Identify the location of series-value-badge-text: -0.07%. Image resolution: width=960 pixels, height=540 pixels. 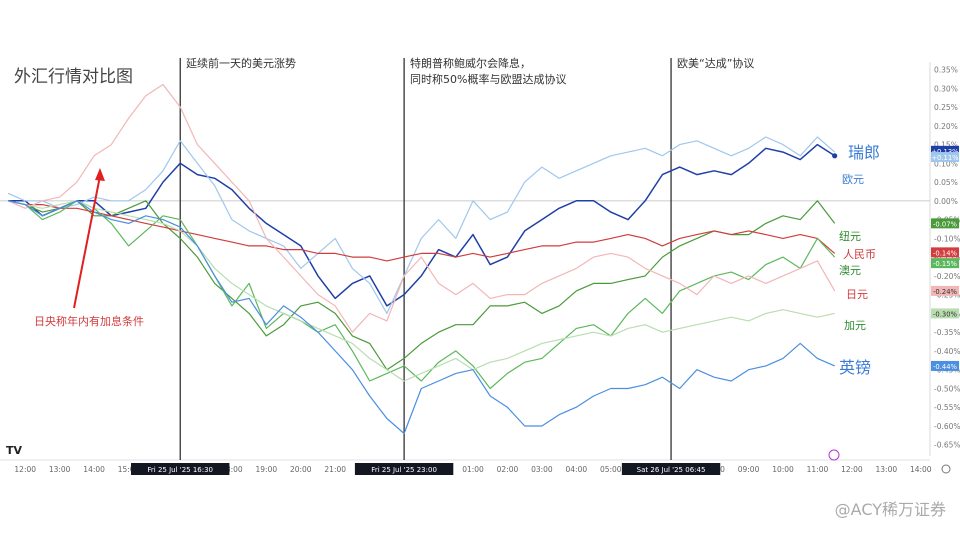
(945, 224).